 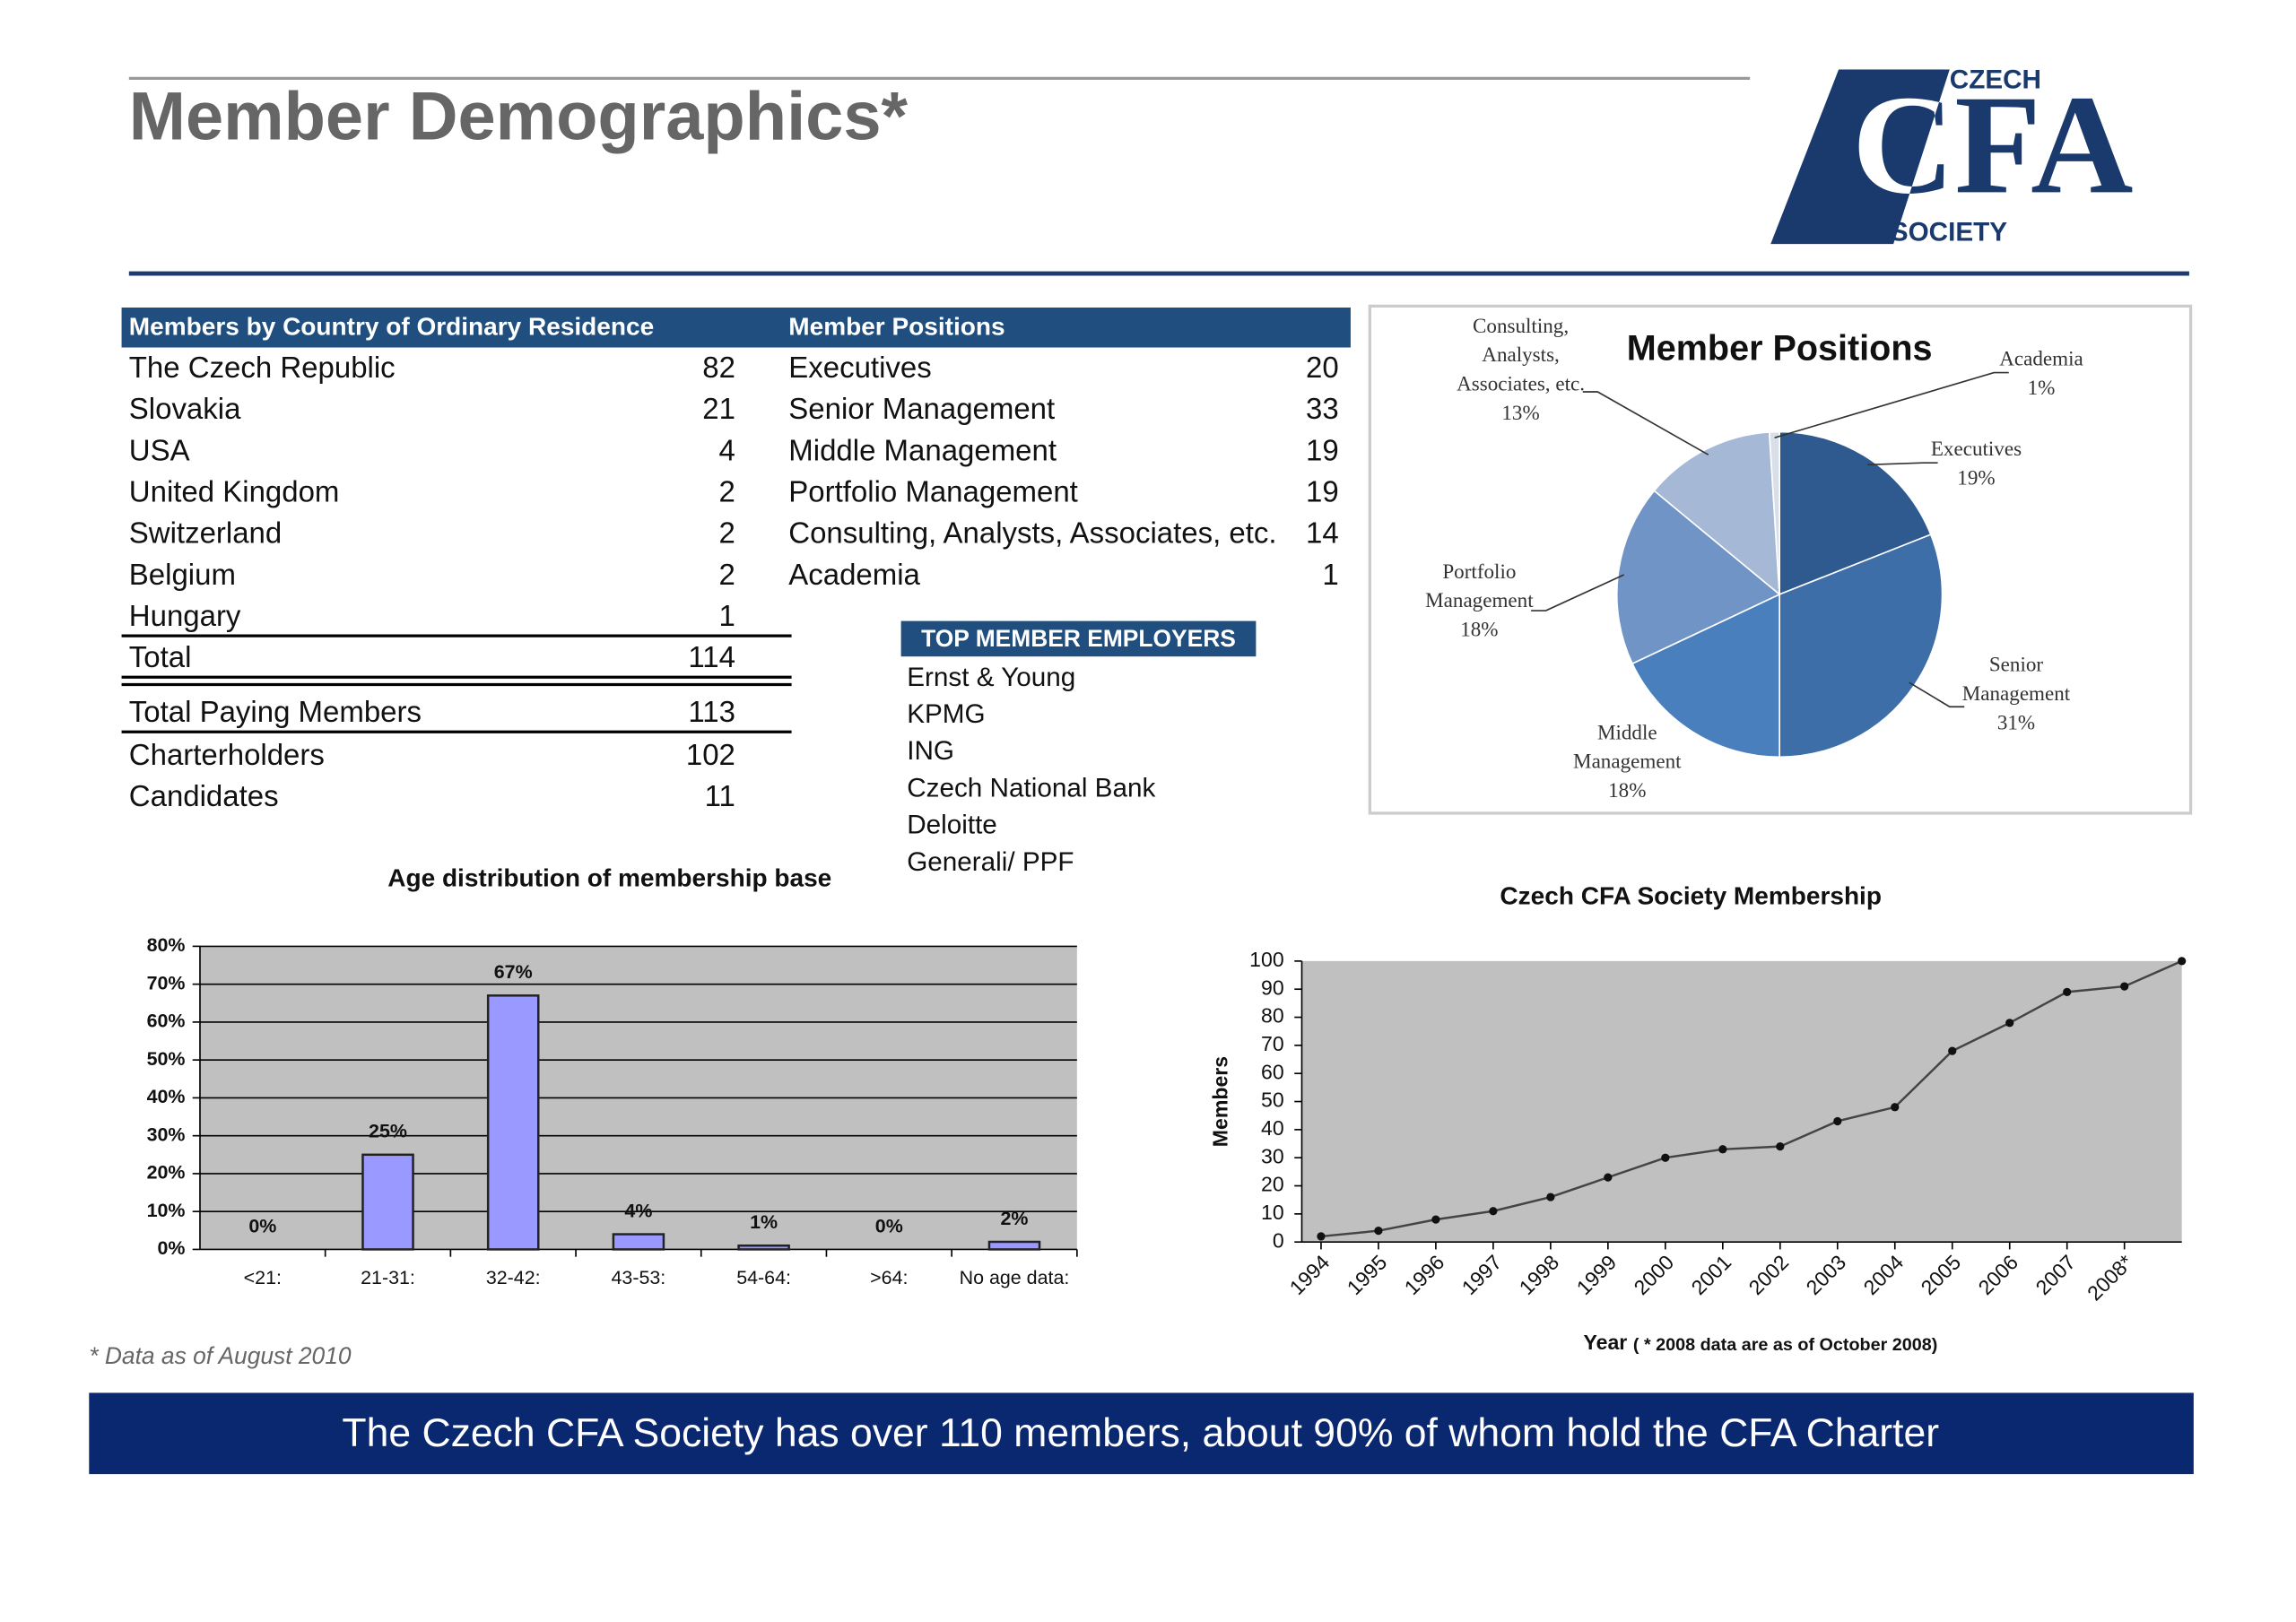 I want to click on row-label: Candidates, so click(x=204, y=795).